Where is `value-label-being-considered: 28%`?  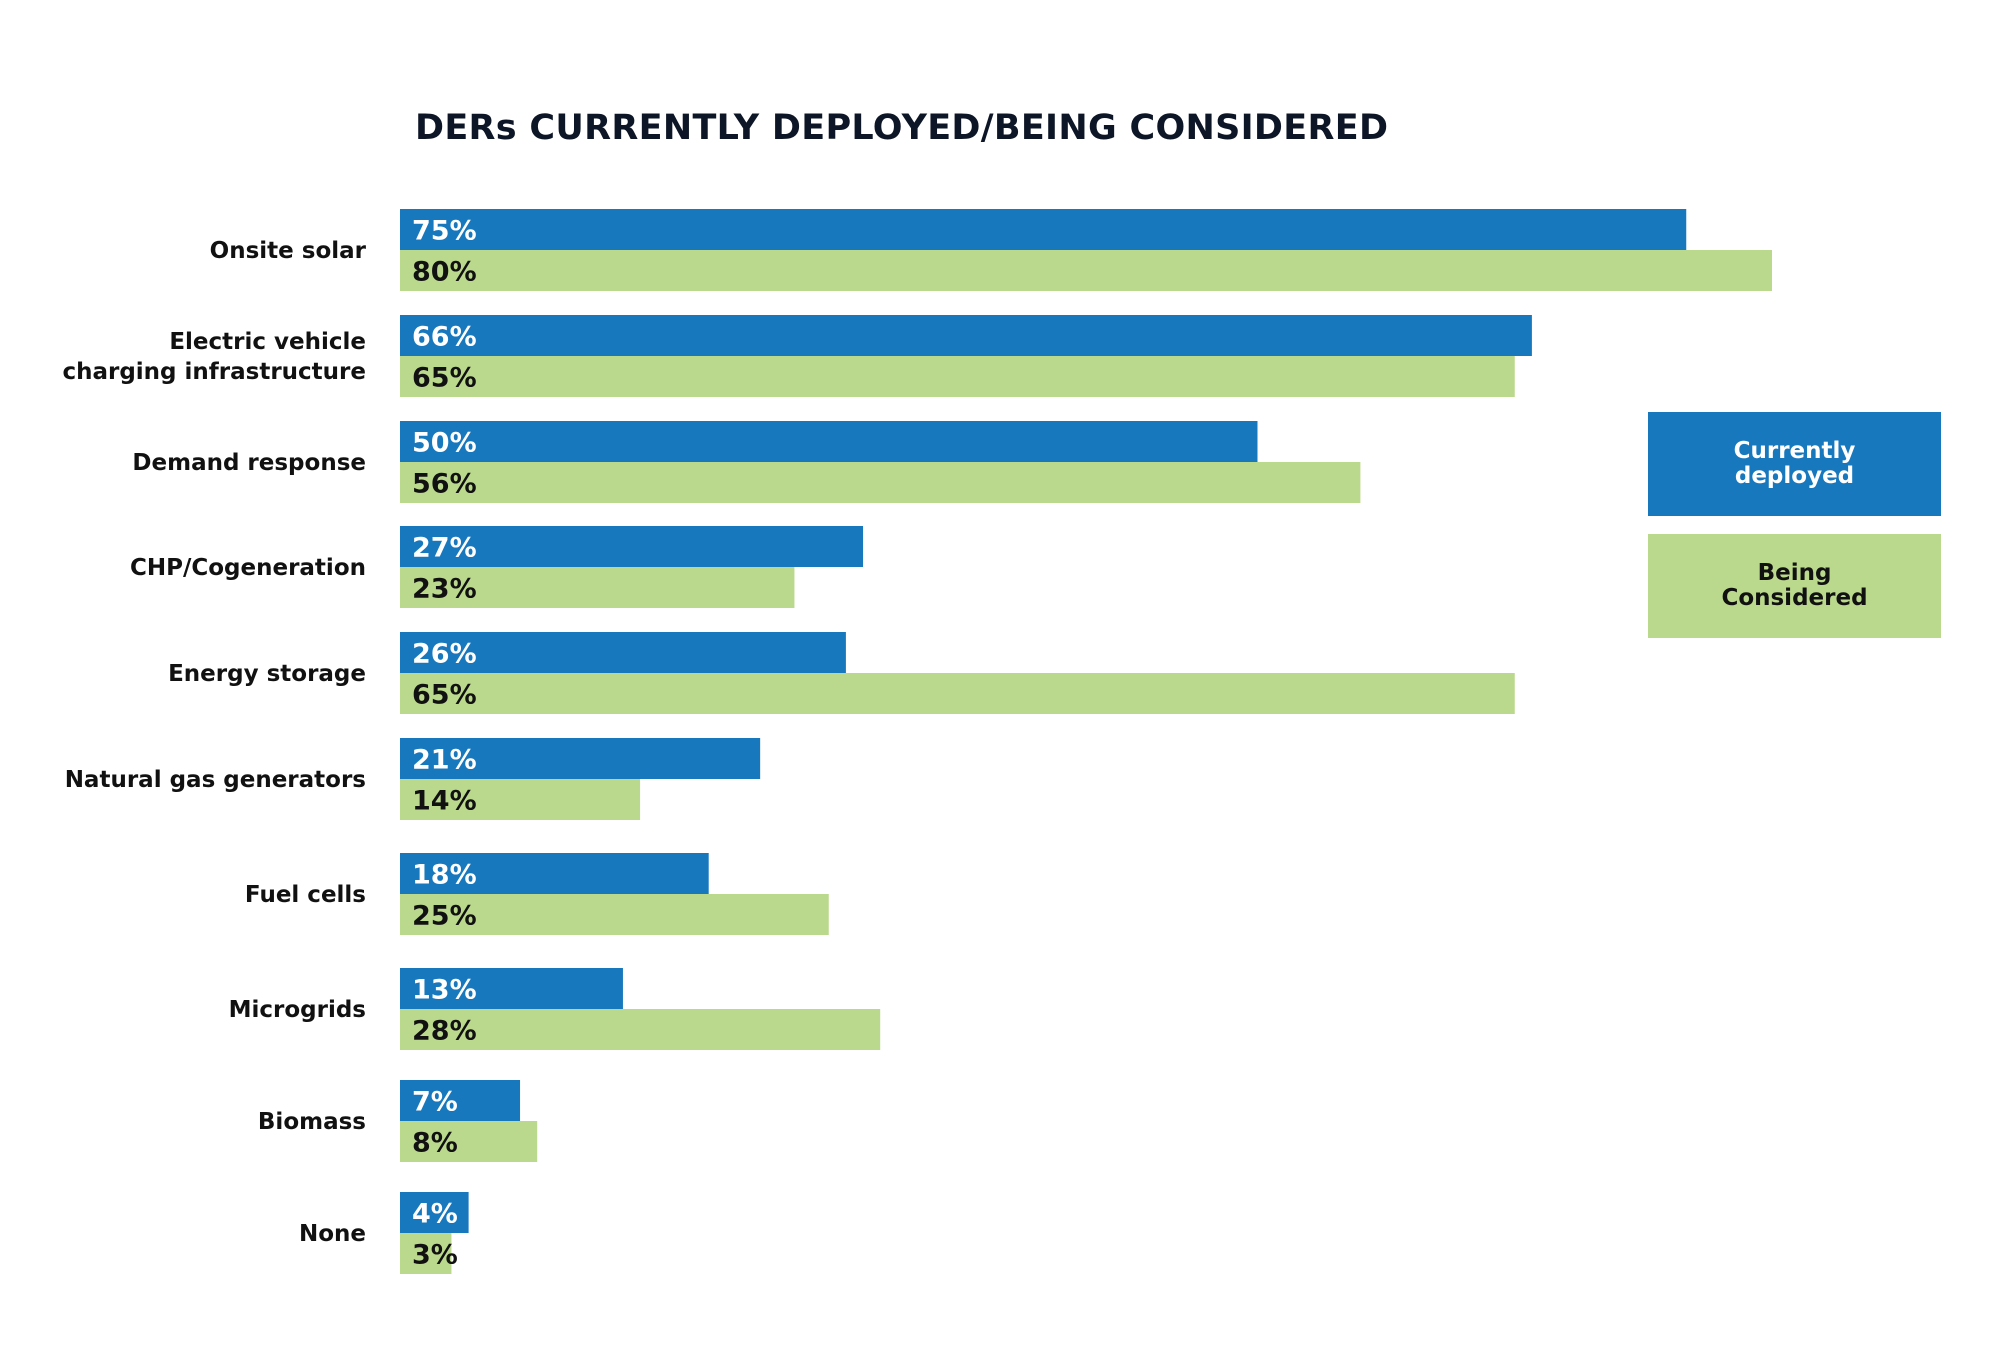
value-label-being-considered: 28% is located at coordinates (444, 1031).